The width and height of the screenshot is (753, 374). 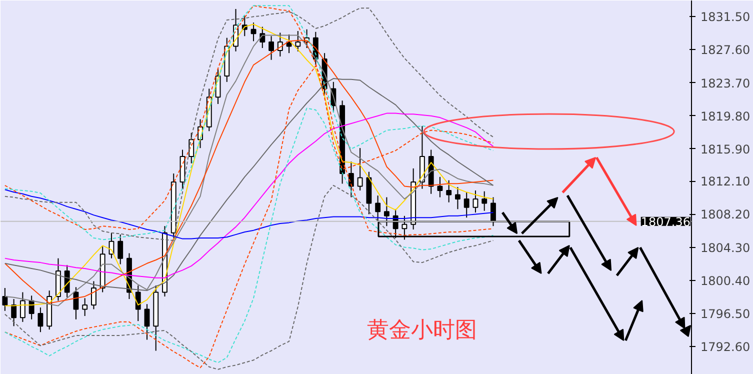 I want to click on y-tick-label: 1827.60, so click(x=725, y=50).